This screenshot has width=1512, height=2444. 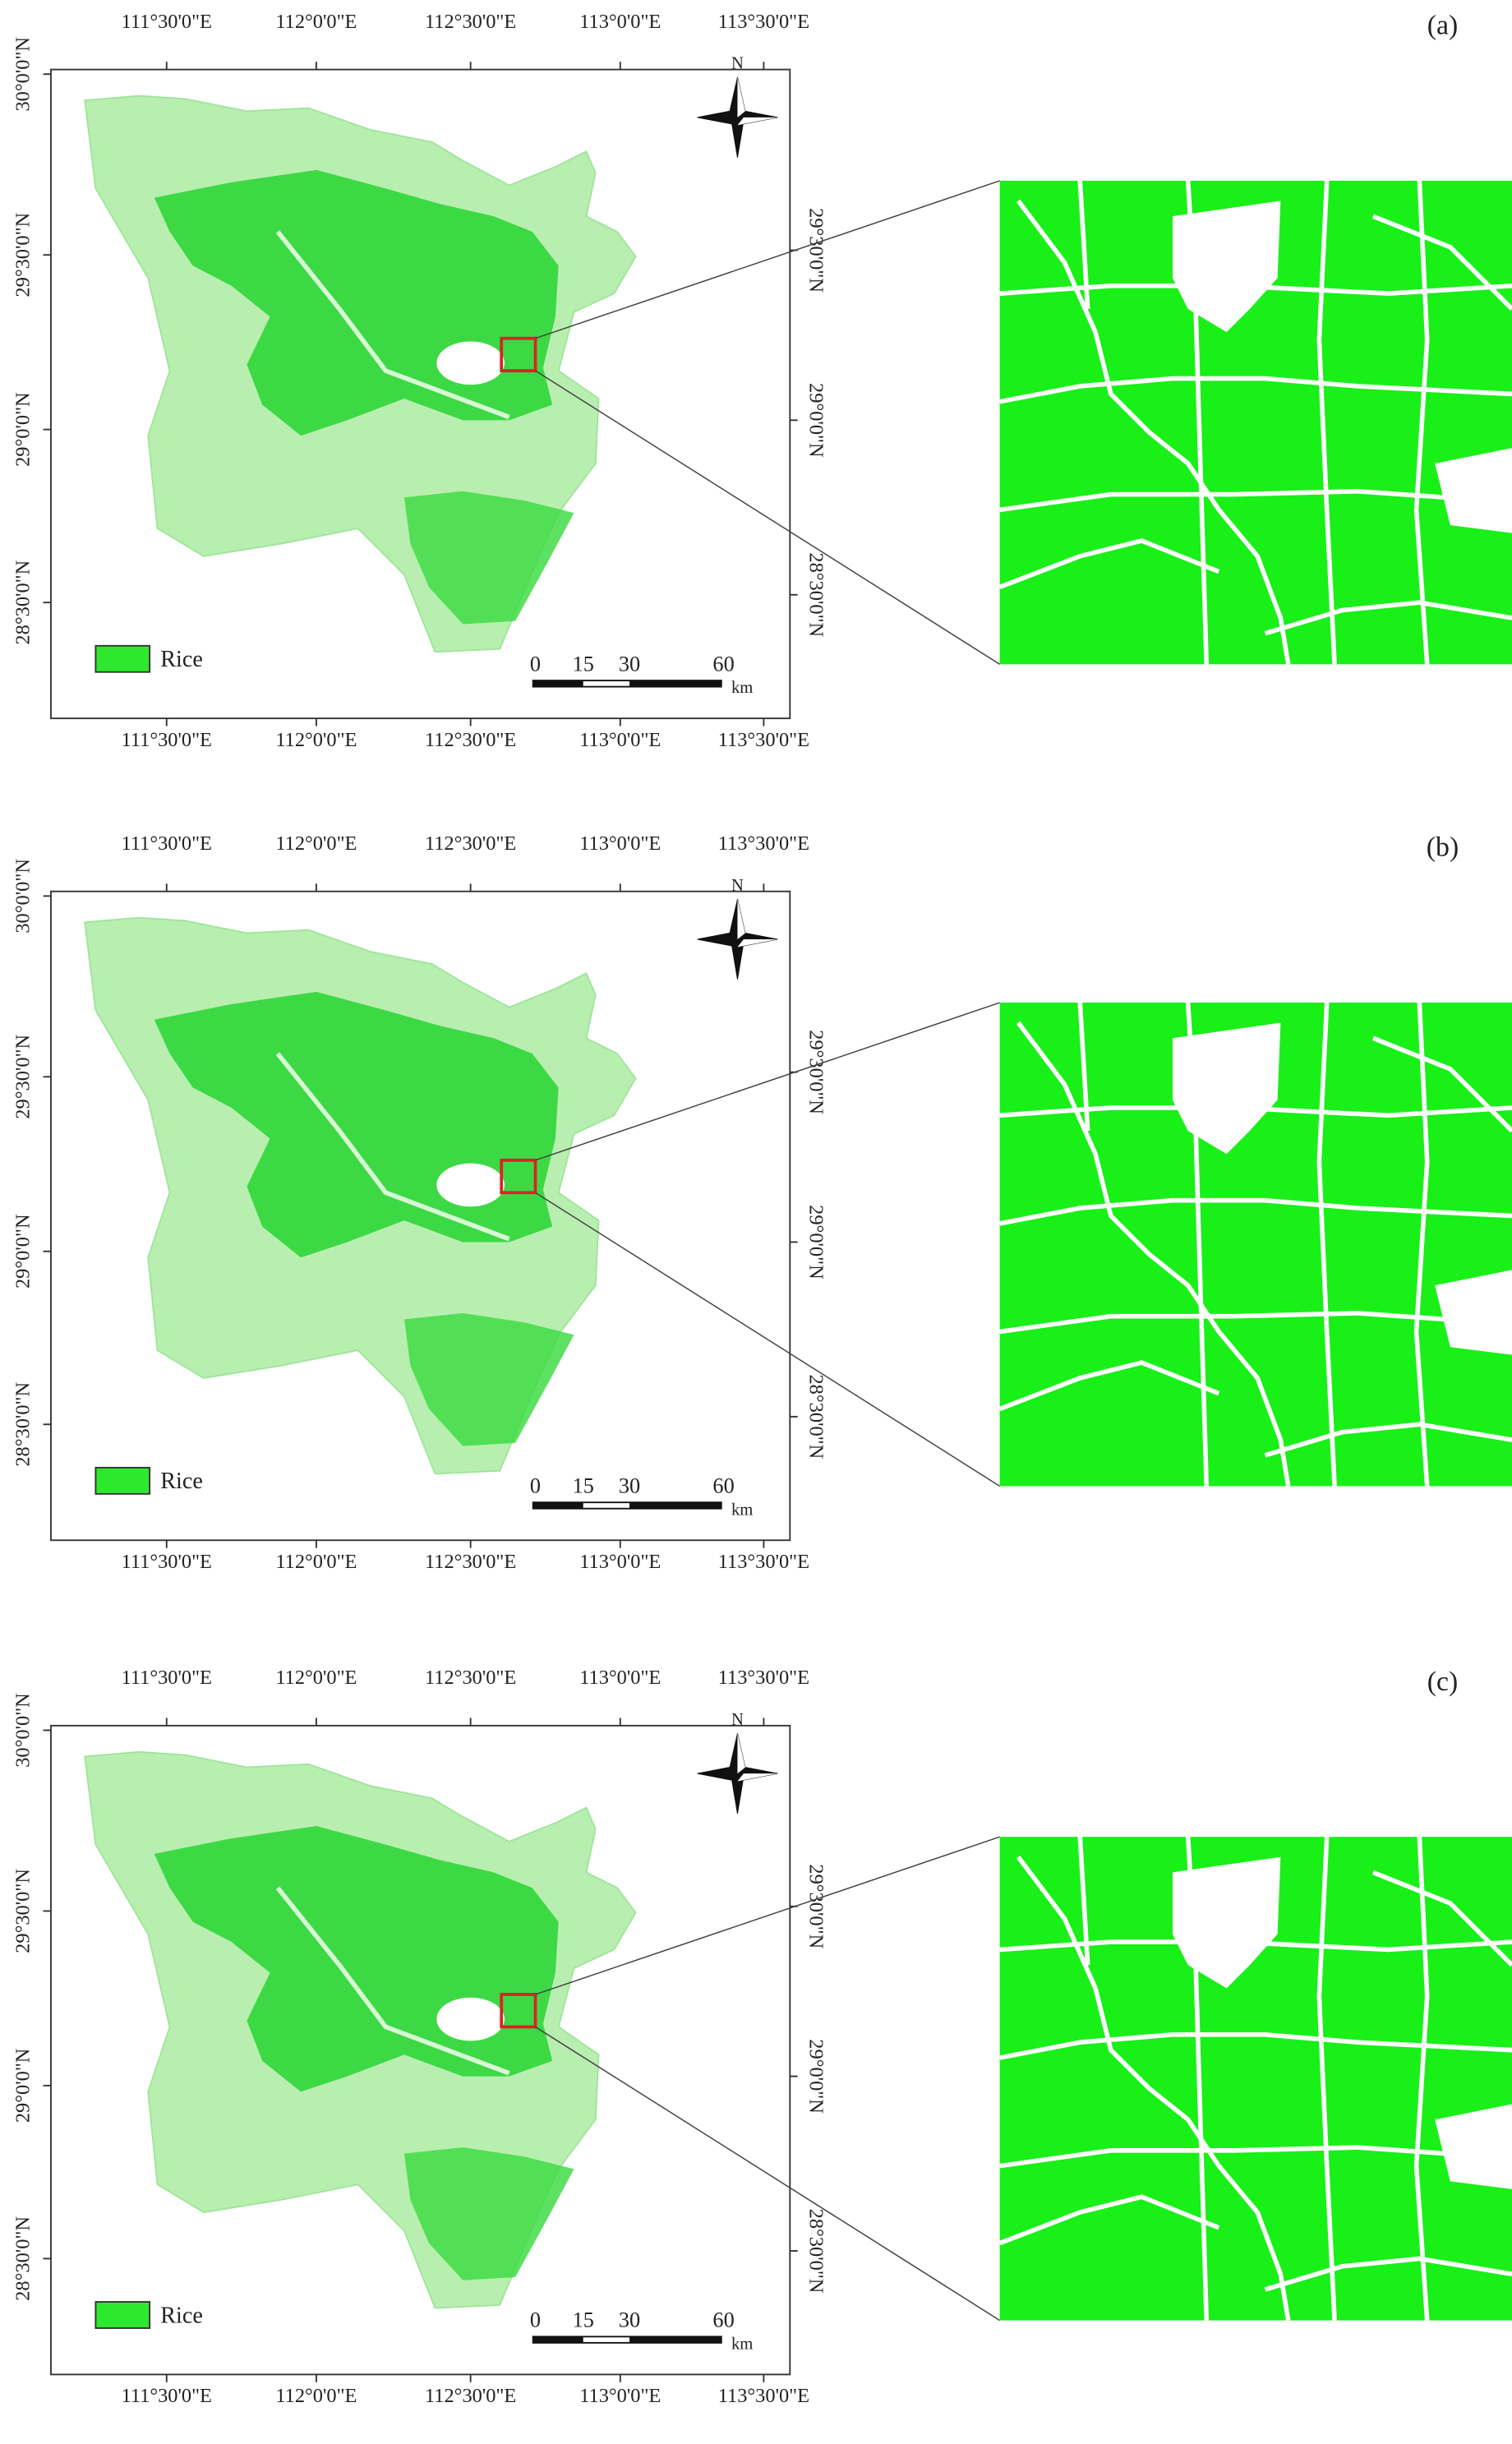 I want to click on panel-label: (c), so click(x=1442, y=1682).